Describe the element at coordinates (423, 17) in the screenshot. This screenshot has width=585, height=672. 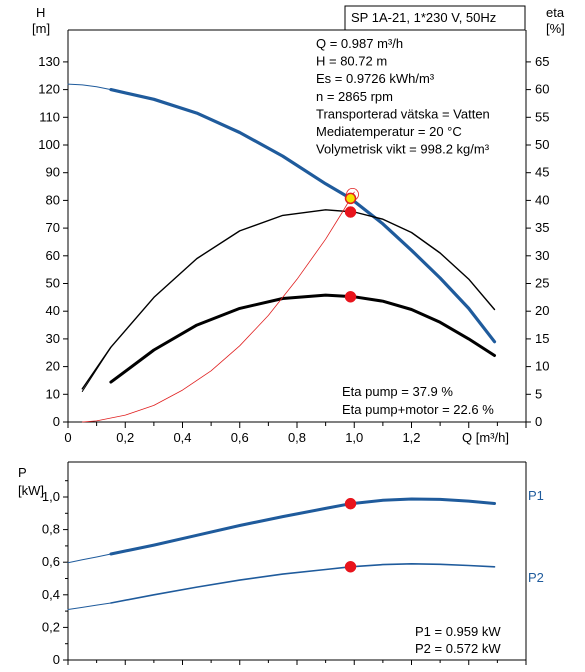
I see `chart-title: SP 1A-21, 1*230 V, 50Hz` at that location.